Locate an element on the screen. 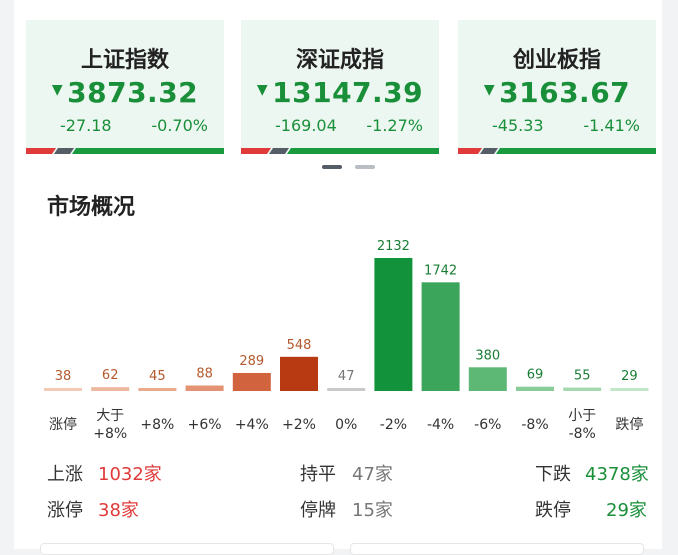 This screenshot has width=678, height=555. bar-value-label: 289 is located at coordinates (251, 361).